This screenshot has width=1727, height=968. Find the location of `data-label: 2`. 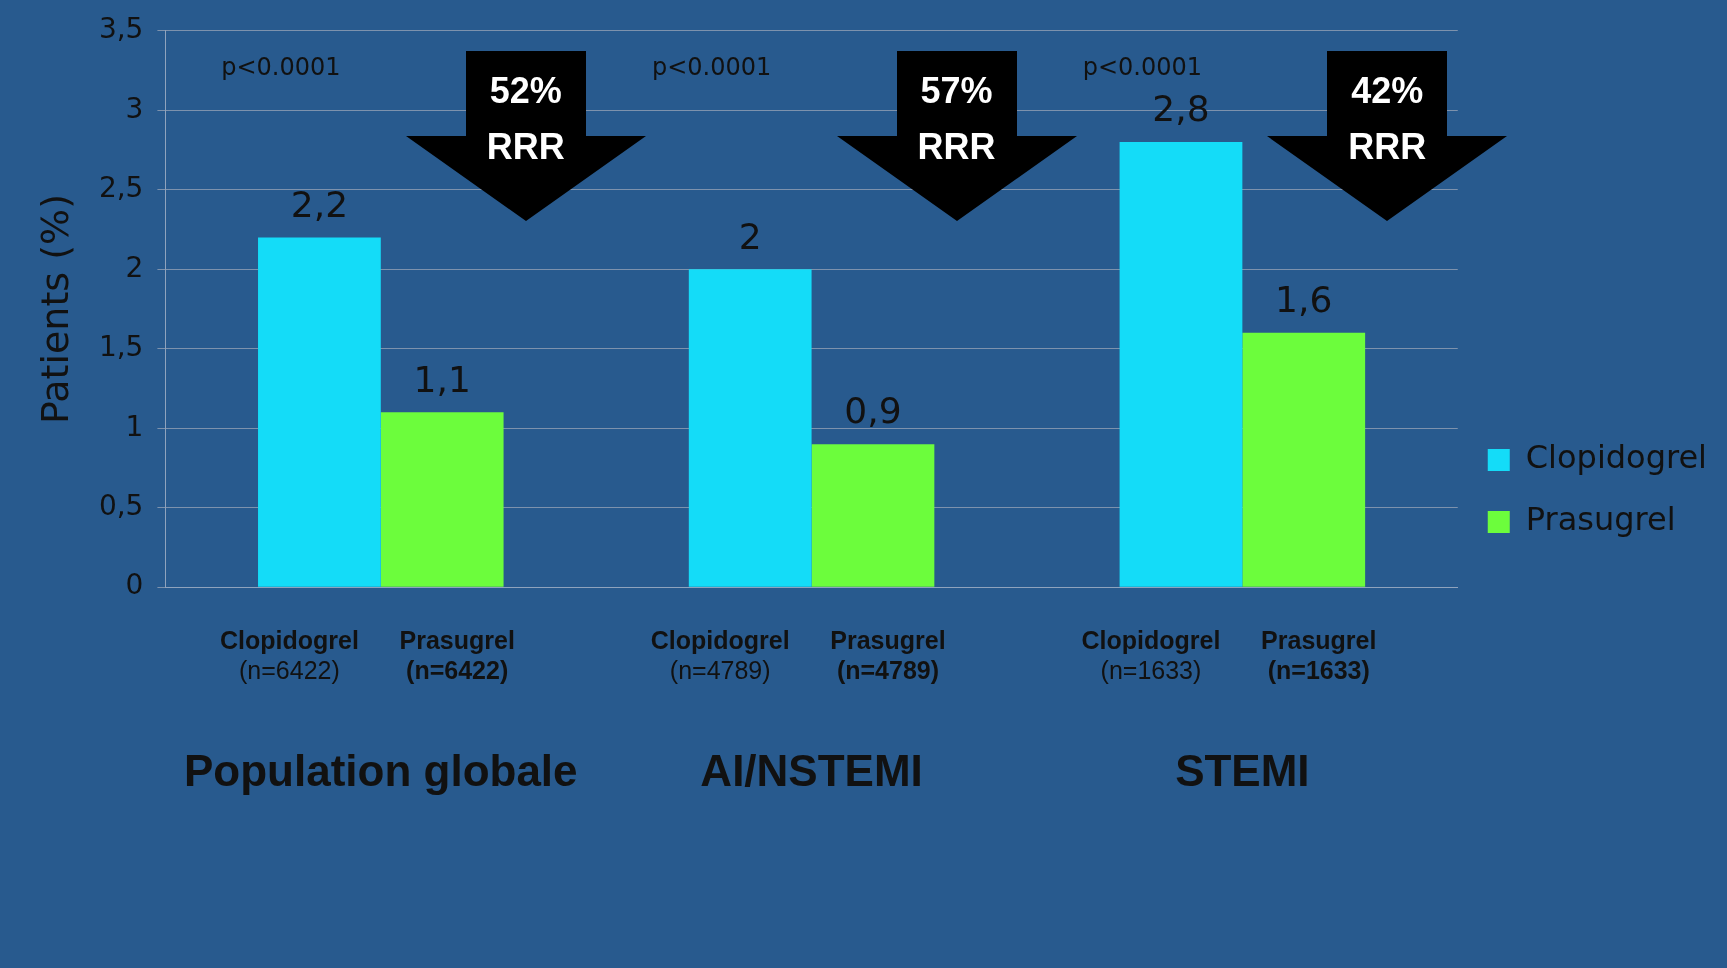

data-label: 2 is located at coordinates (750, 236).